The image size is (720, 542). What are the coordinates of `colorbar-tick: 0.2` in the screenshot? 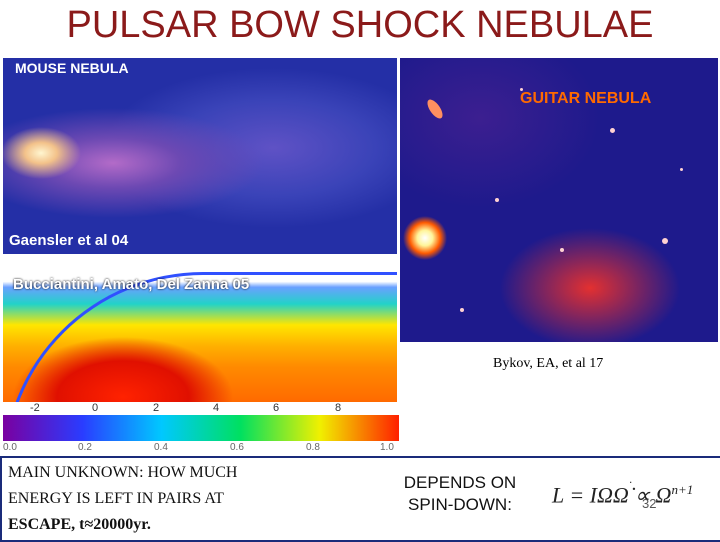 It's located at (85, 447).